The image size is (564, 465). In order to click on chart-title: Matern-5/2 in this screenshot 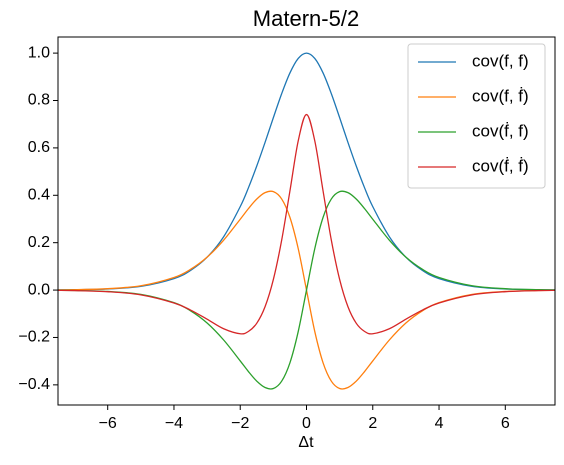, I will do `click(306, 18)`.